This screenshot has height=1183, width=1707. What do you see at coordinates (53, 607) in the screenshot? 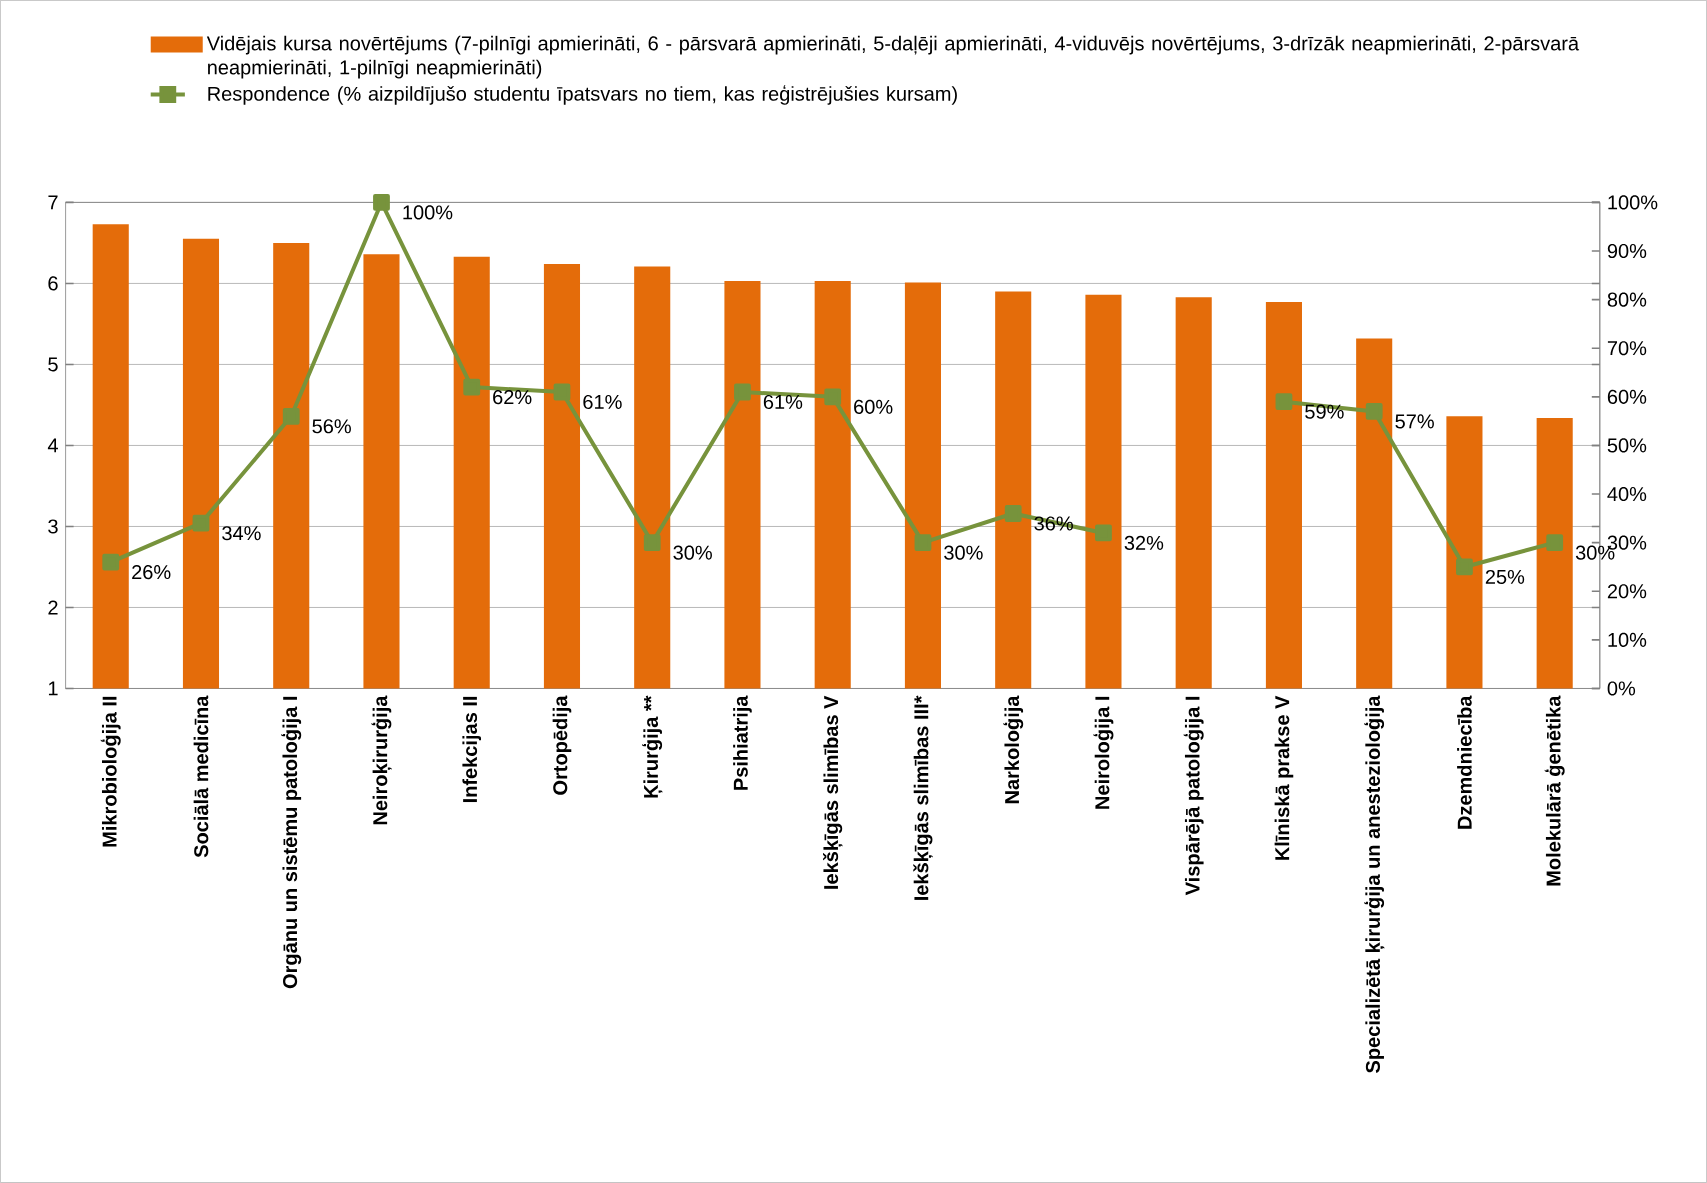
I see `y-tick-label: 2` at bounding box center [53, 607].